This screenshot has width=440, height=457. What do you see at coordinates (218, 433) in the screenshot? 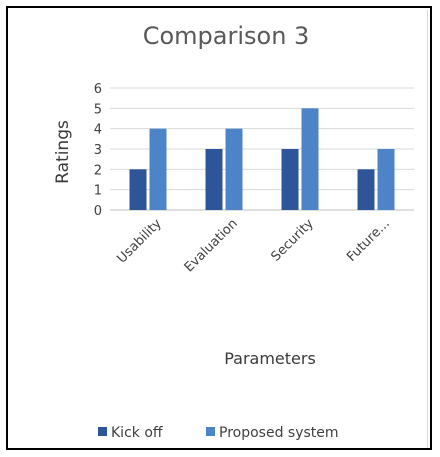
I see `legend: Kick off Proposed system` at bounding box center [218, 433].